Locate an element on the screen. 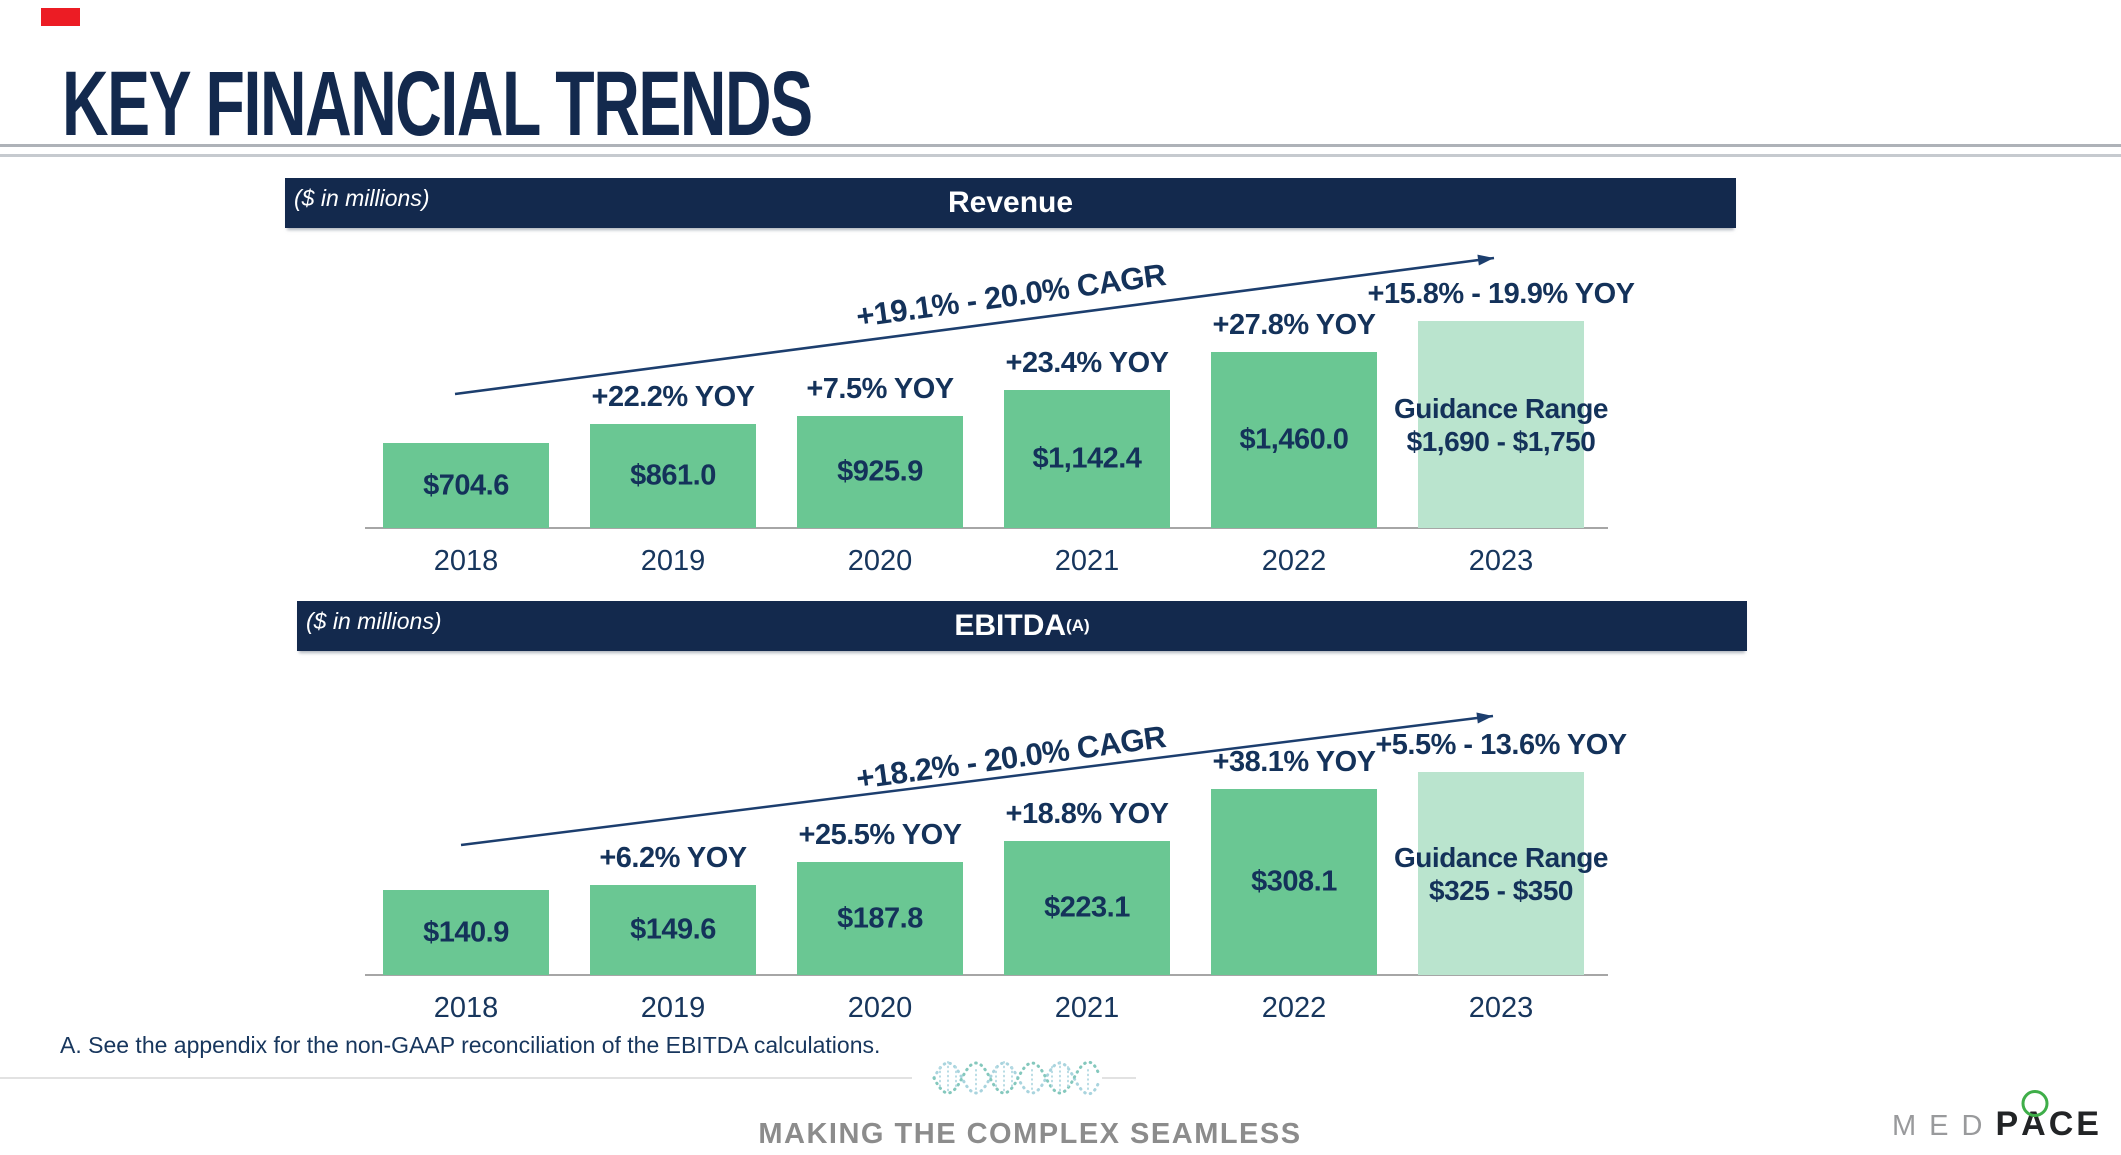  revenue-bar-2019 is located at coordinates (673, 476).